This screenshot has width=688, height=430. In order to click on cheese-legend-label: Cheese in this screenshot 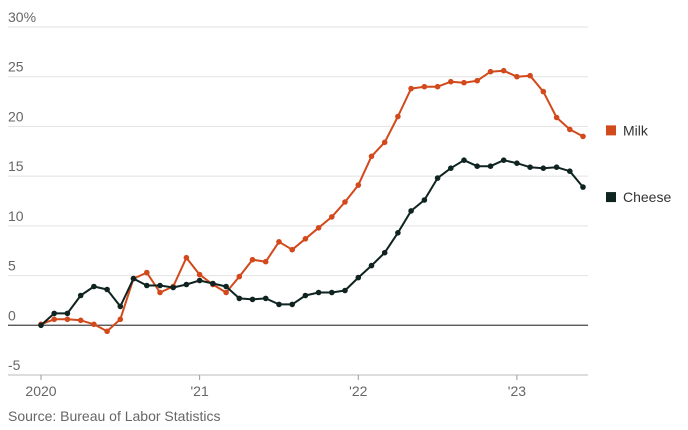, I will do `click(647, 197)`.